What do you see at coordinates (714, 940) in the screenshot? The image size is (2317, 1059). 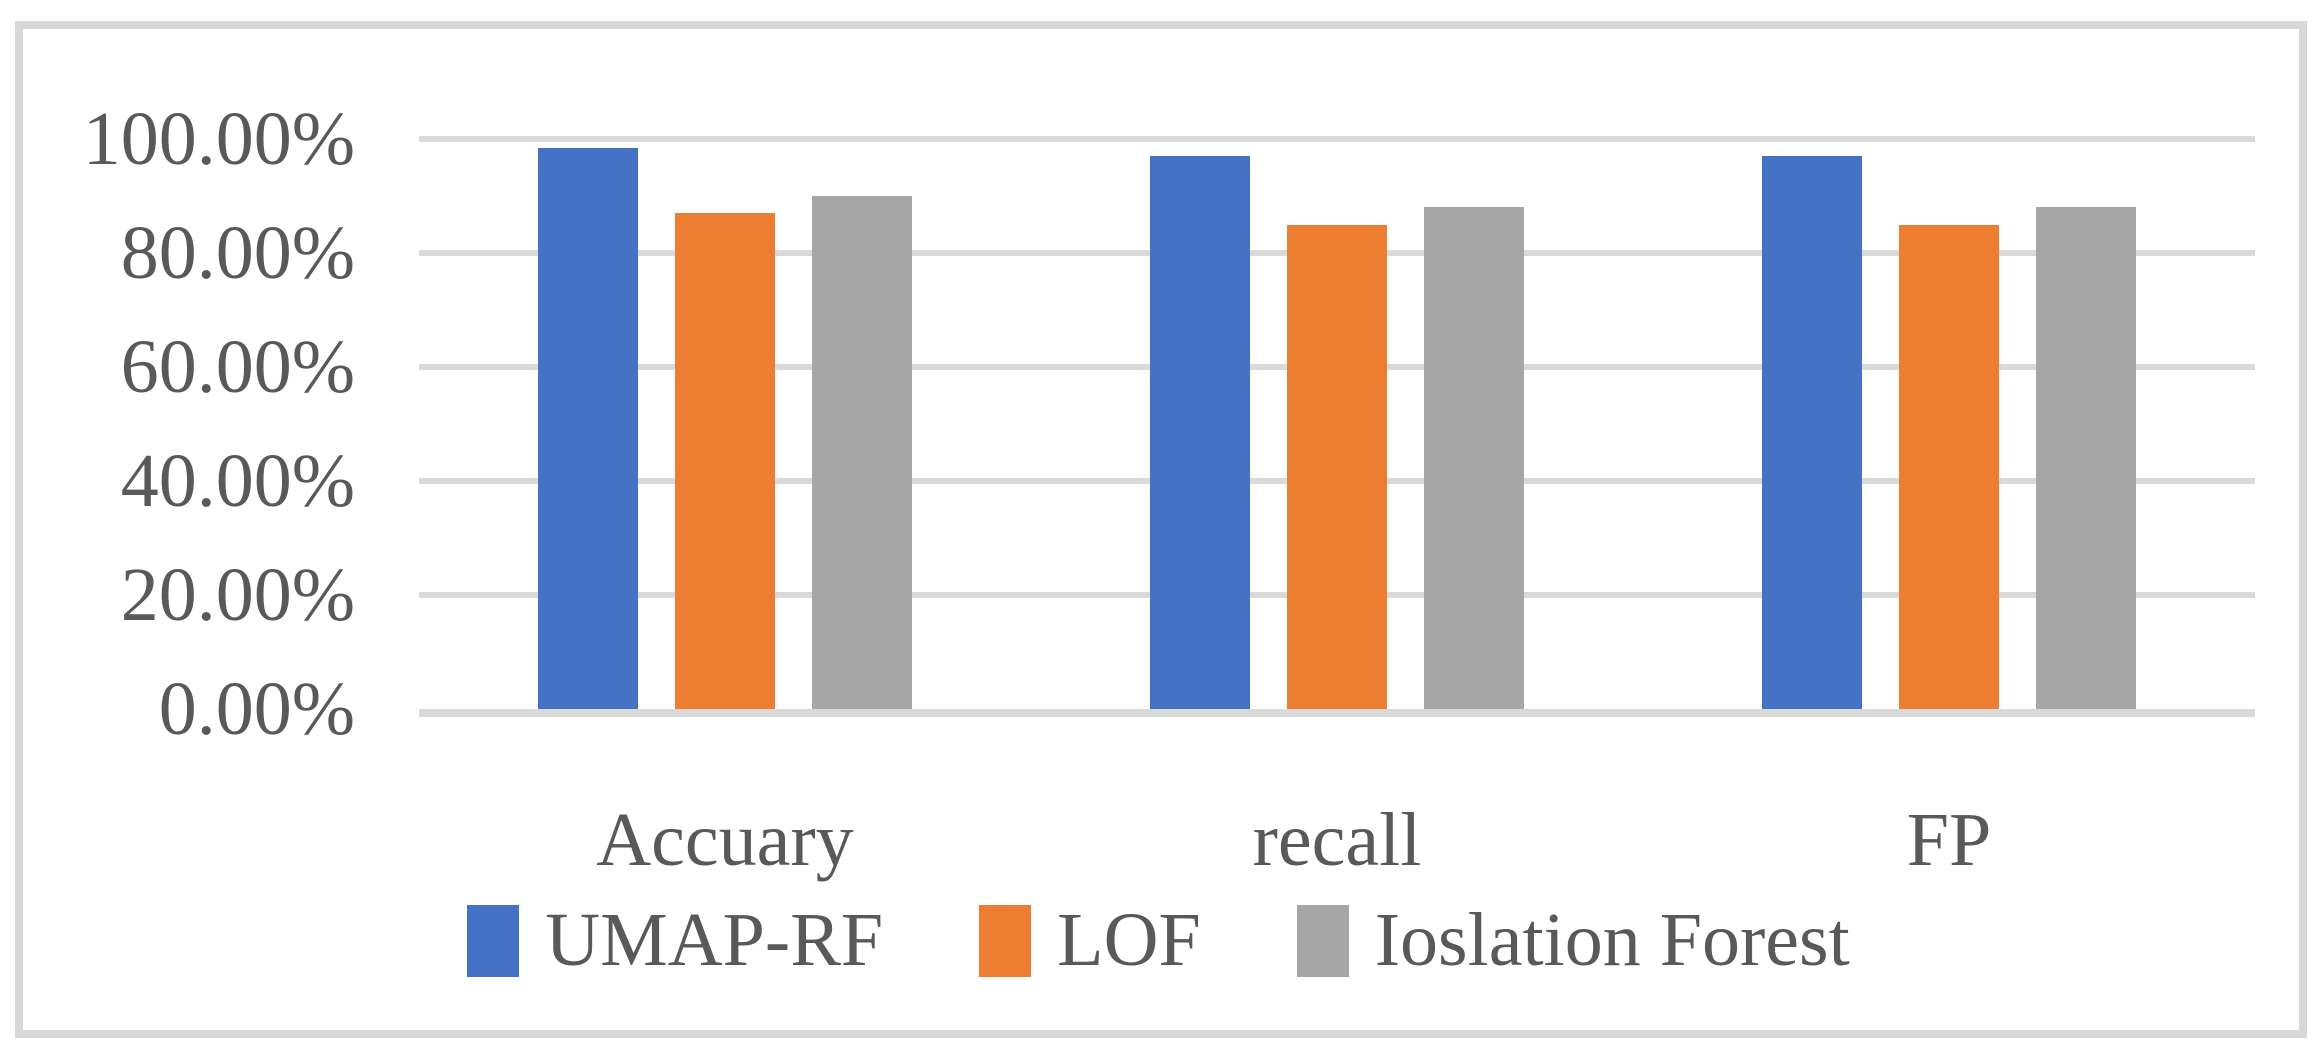 I see `legend-label-umap-rf: UMAP-RF` at bounding box center [714, 940].